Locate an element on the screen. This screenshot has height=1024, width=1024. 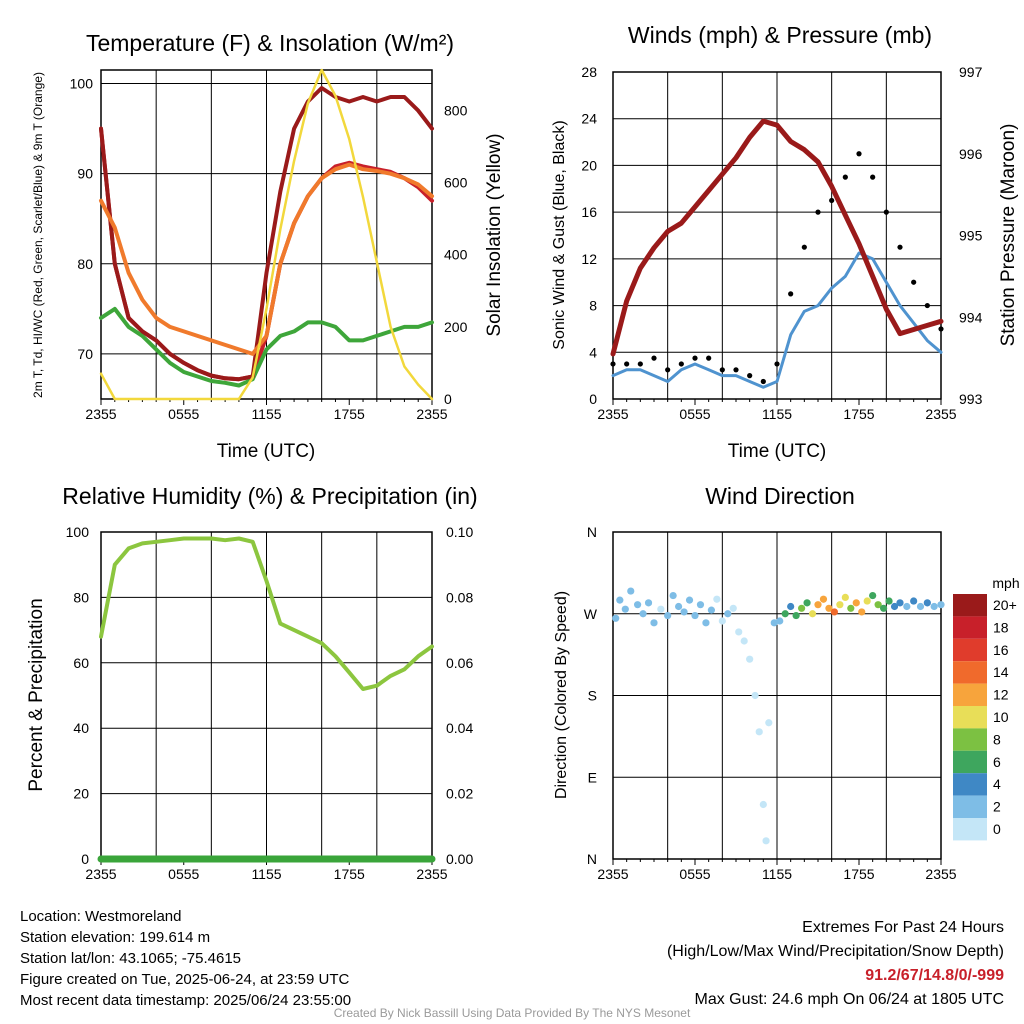
temp-ytick-label: 80 is located at coordinates (85, 264).